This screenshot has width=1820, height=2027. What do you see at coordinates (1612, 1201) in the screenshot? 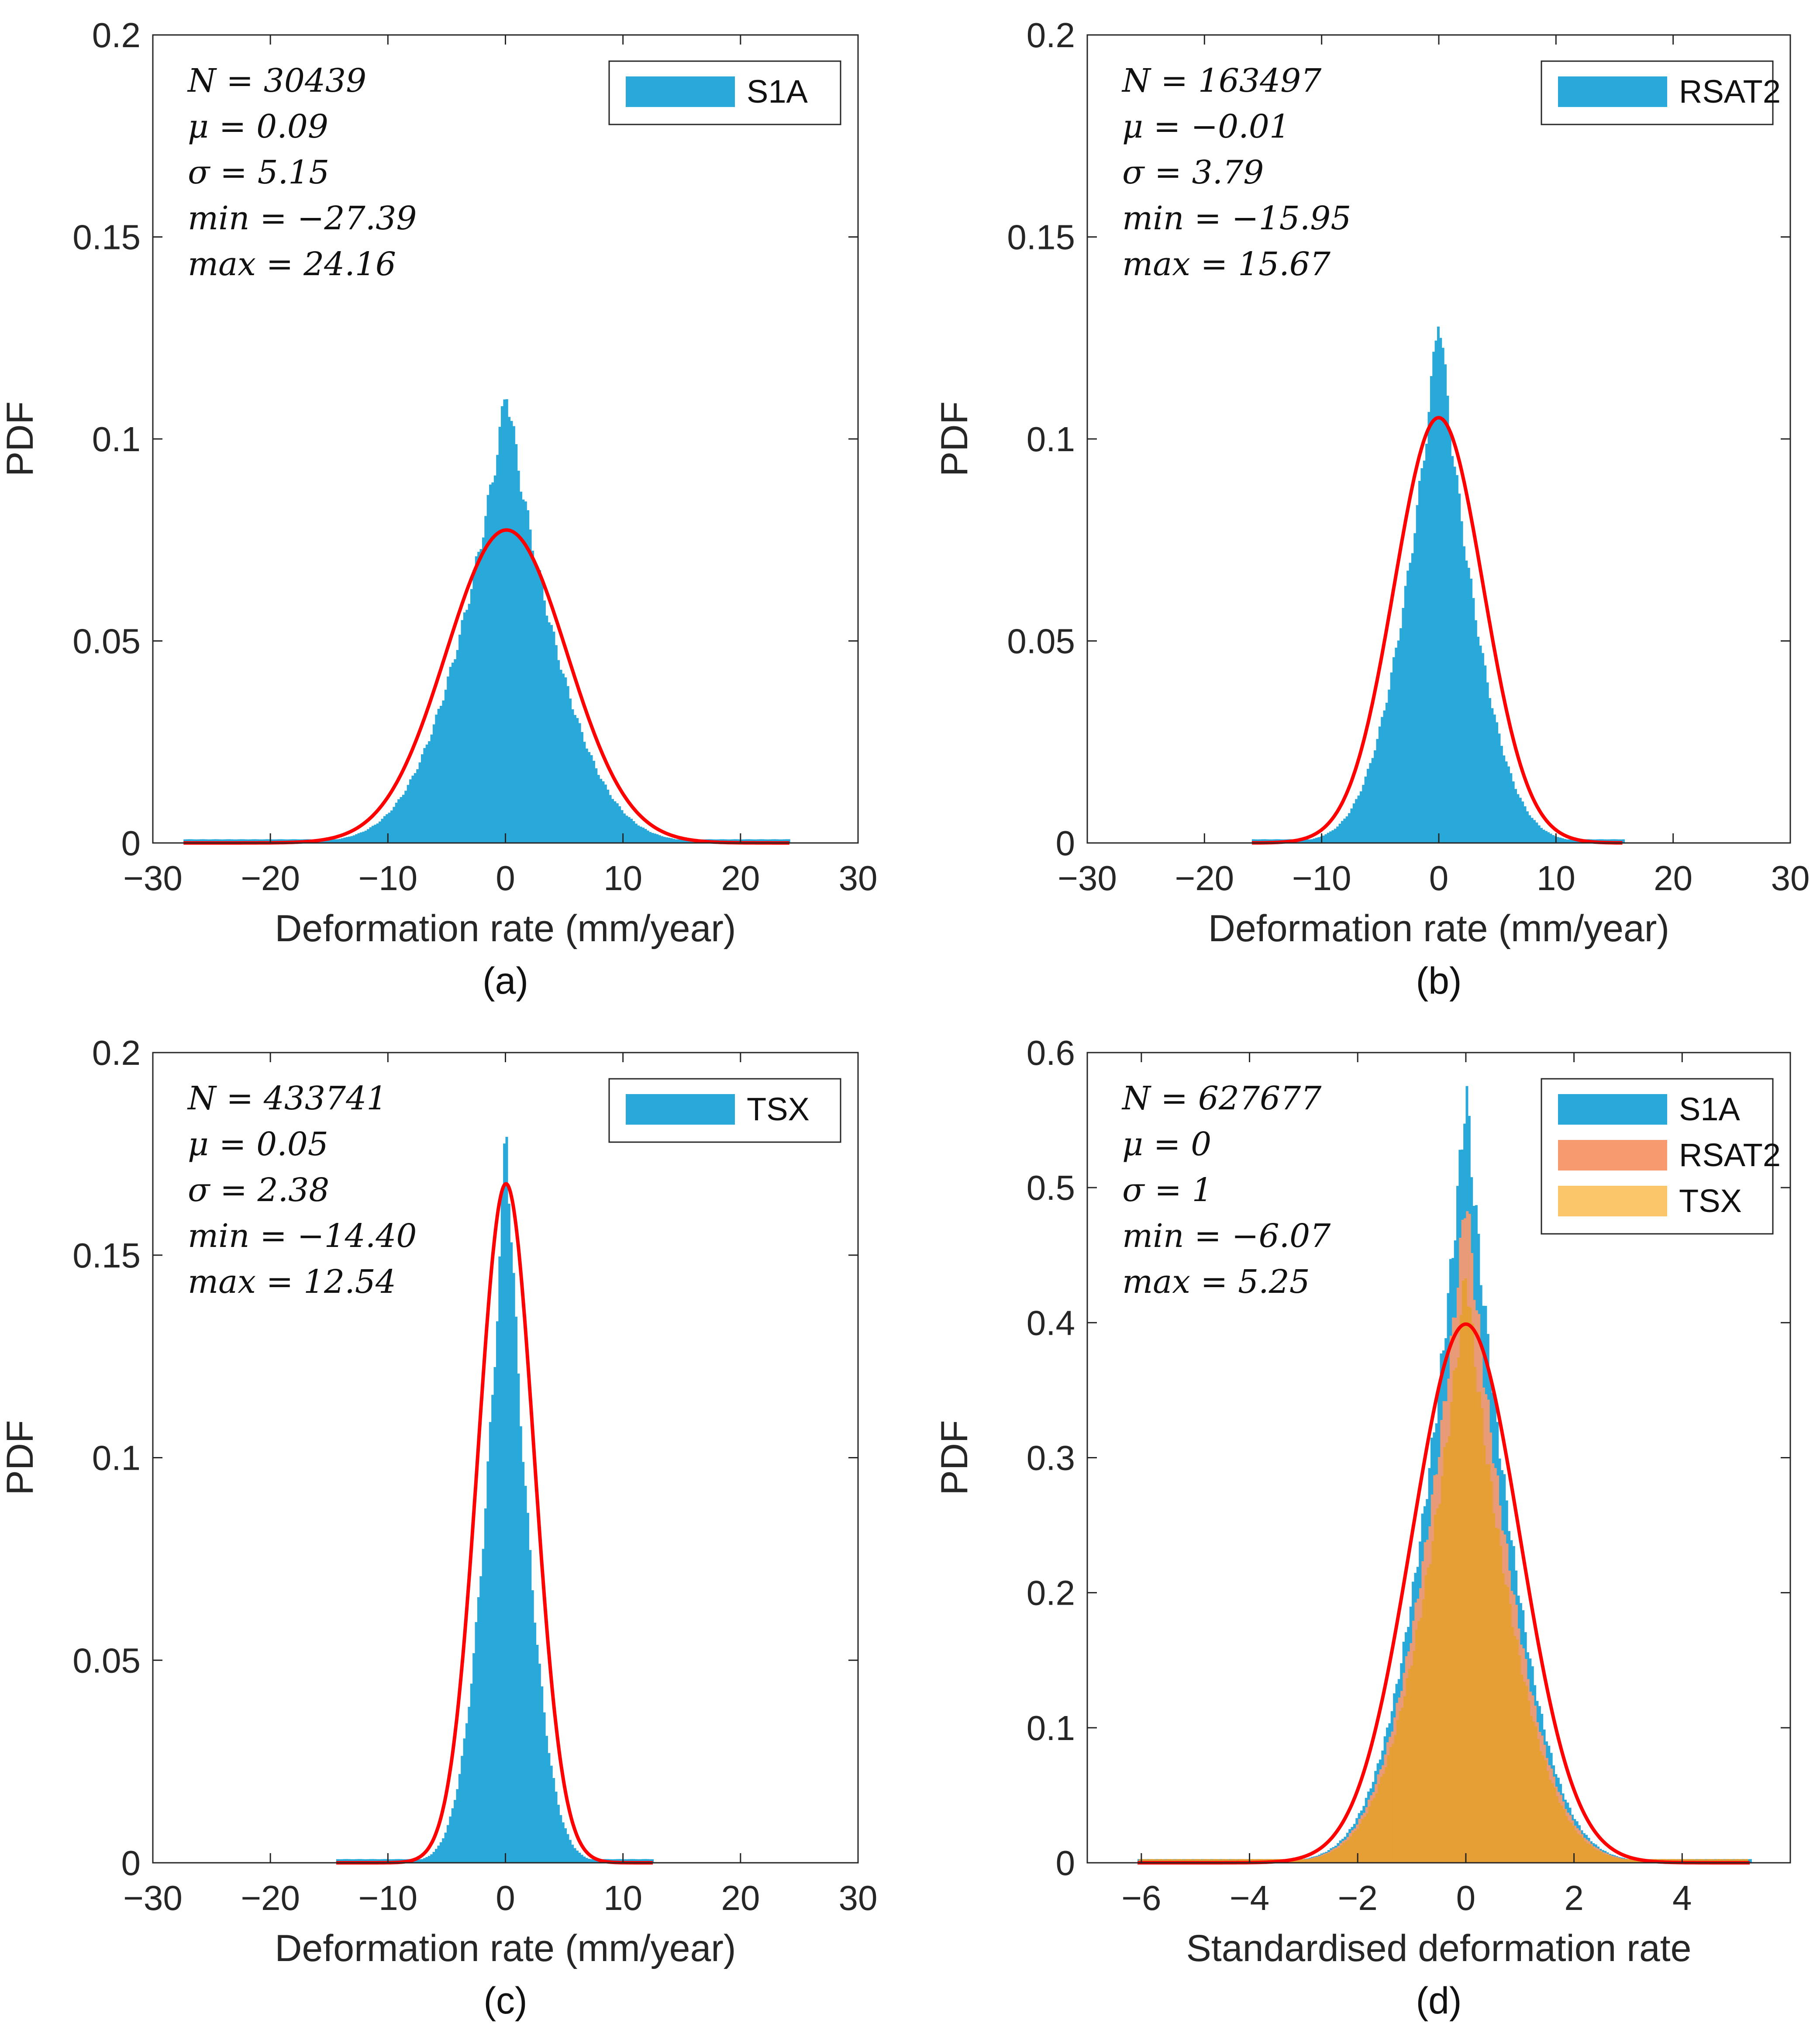
I see `legend-swatch` at bounding box center [1612, 1201].